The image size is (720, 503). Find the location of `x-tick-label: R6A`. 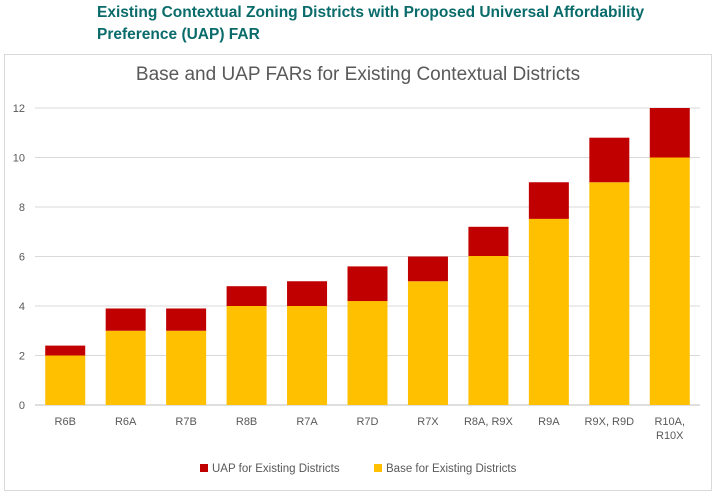

x-tick-label: R6A is located at coordinates (126, 422).